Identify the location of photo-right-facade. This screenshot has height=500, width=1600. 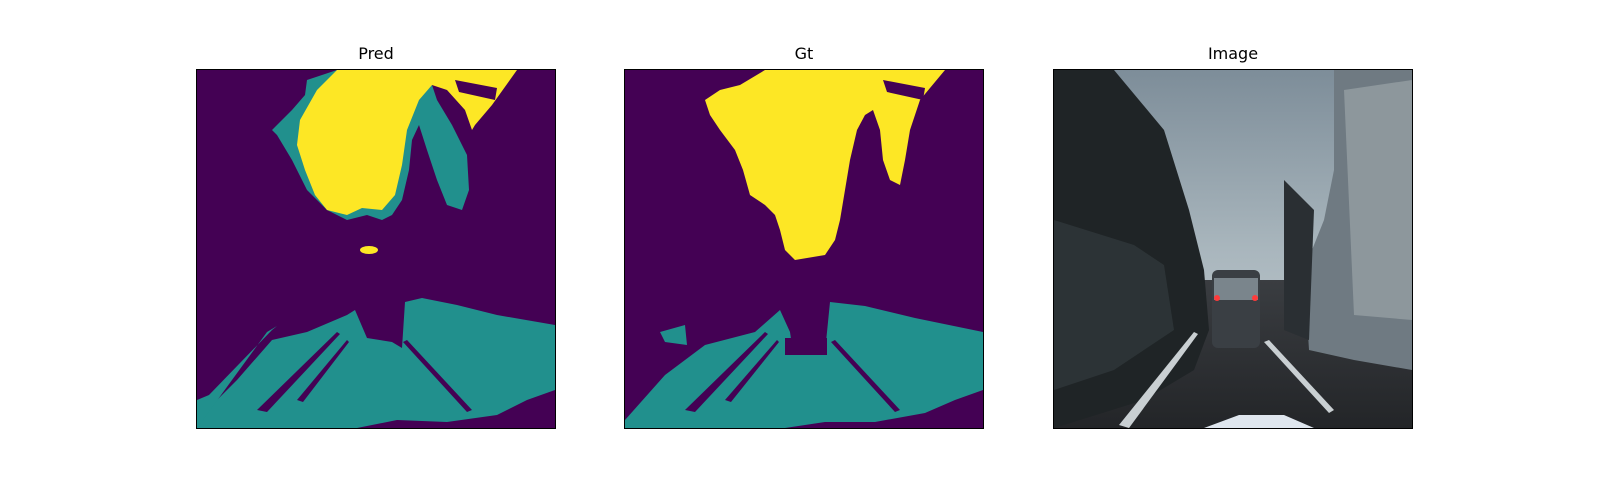
(1378, 200).